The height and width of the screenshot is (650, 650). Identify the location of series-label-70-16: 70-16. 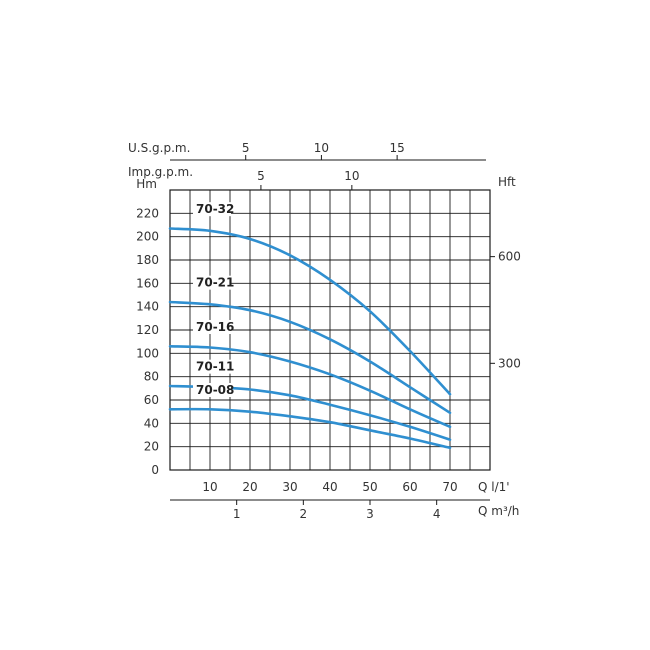
(213, 327).